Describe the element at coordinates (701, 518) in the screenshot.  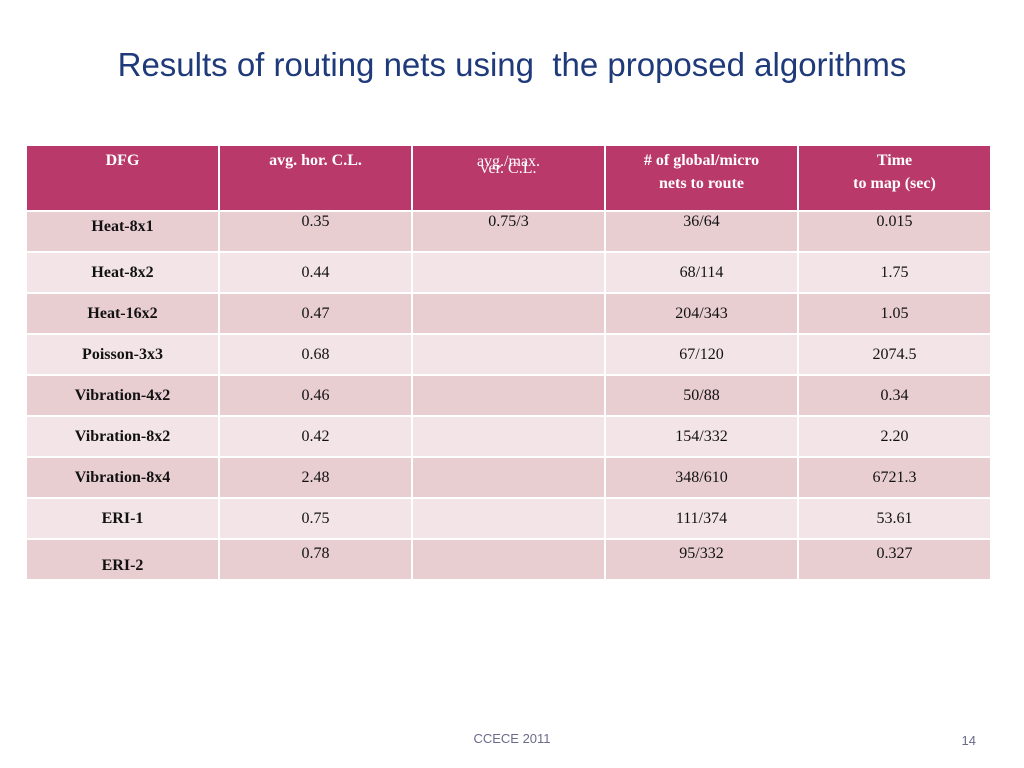
I see `cell-nets: 111/374` at that location.